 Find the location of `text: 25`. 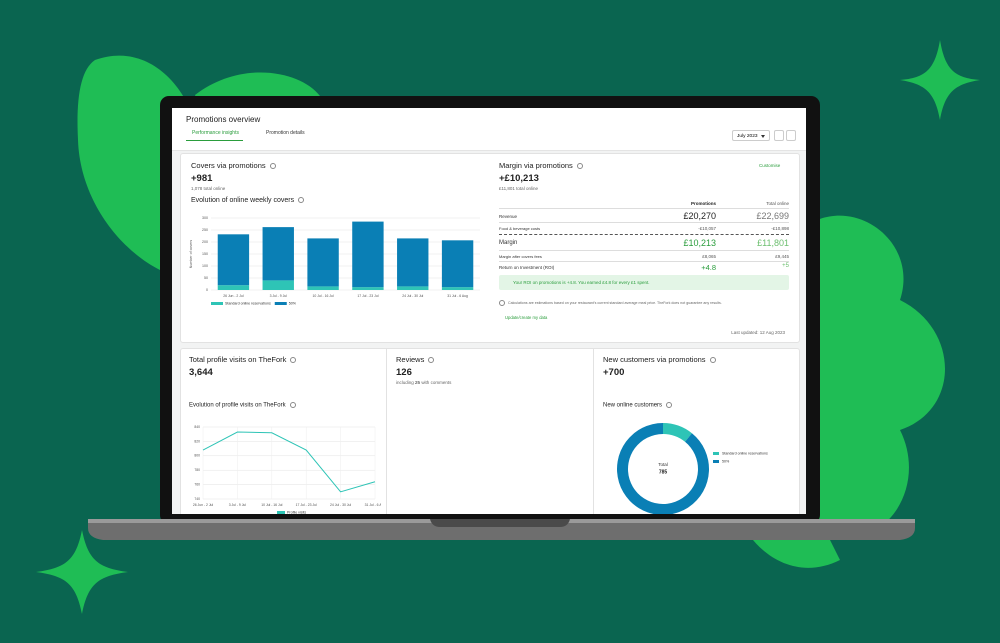

text: 25 is located at coordinates (418, 382).